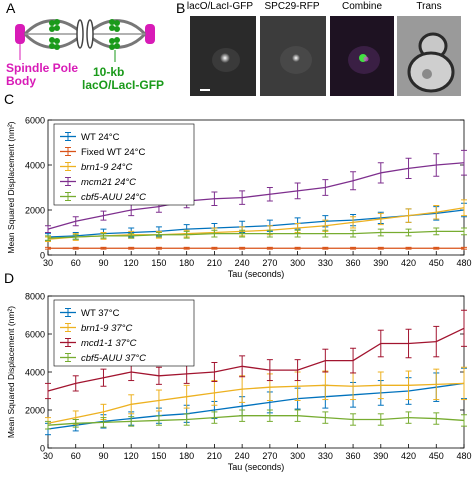 Image resolution: width=474 pixels, height=479 pixels. Describe the element at coordinates (256, 467) in the screenshot. I see `x-axis-label-d: Tau (seconds)` at that location.